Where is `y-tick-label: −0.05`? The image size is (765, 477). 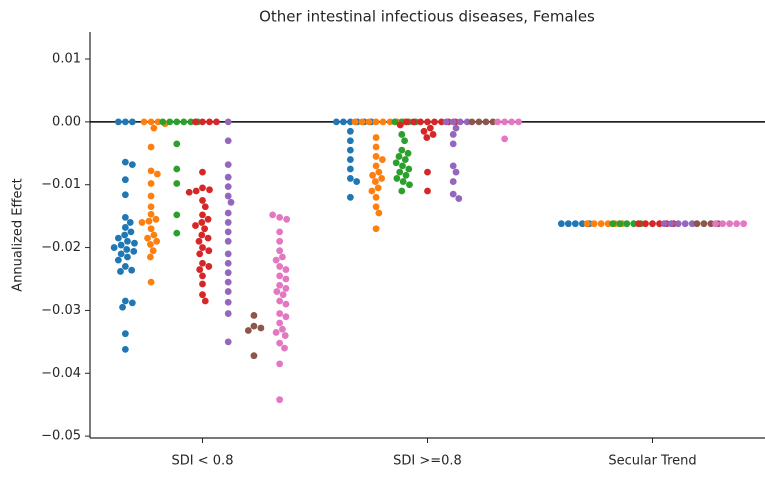
y-tick-label: −0.05 is located at coordinates (61, 436).